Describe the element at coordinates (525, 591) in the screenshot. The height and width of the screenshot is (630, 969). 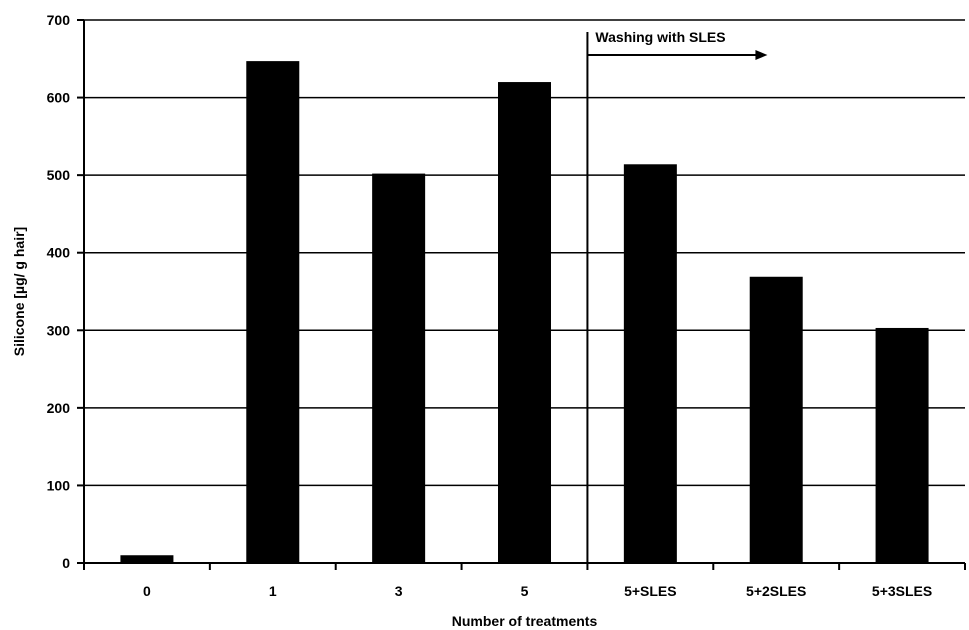
I see `x-tick-label: 5` at that location.